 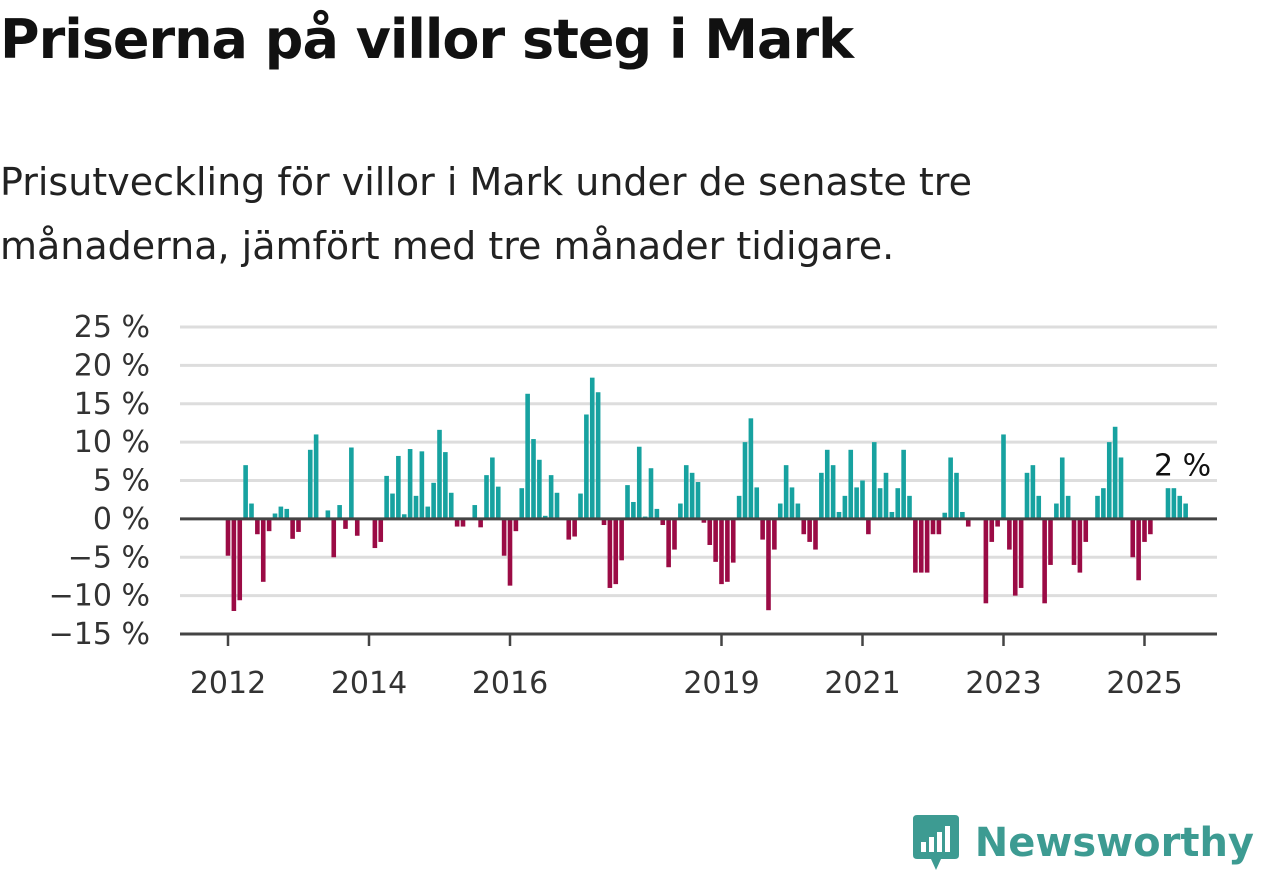 I want to click on brand-logo: Newsworthy, so click(x=1082, y=843).